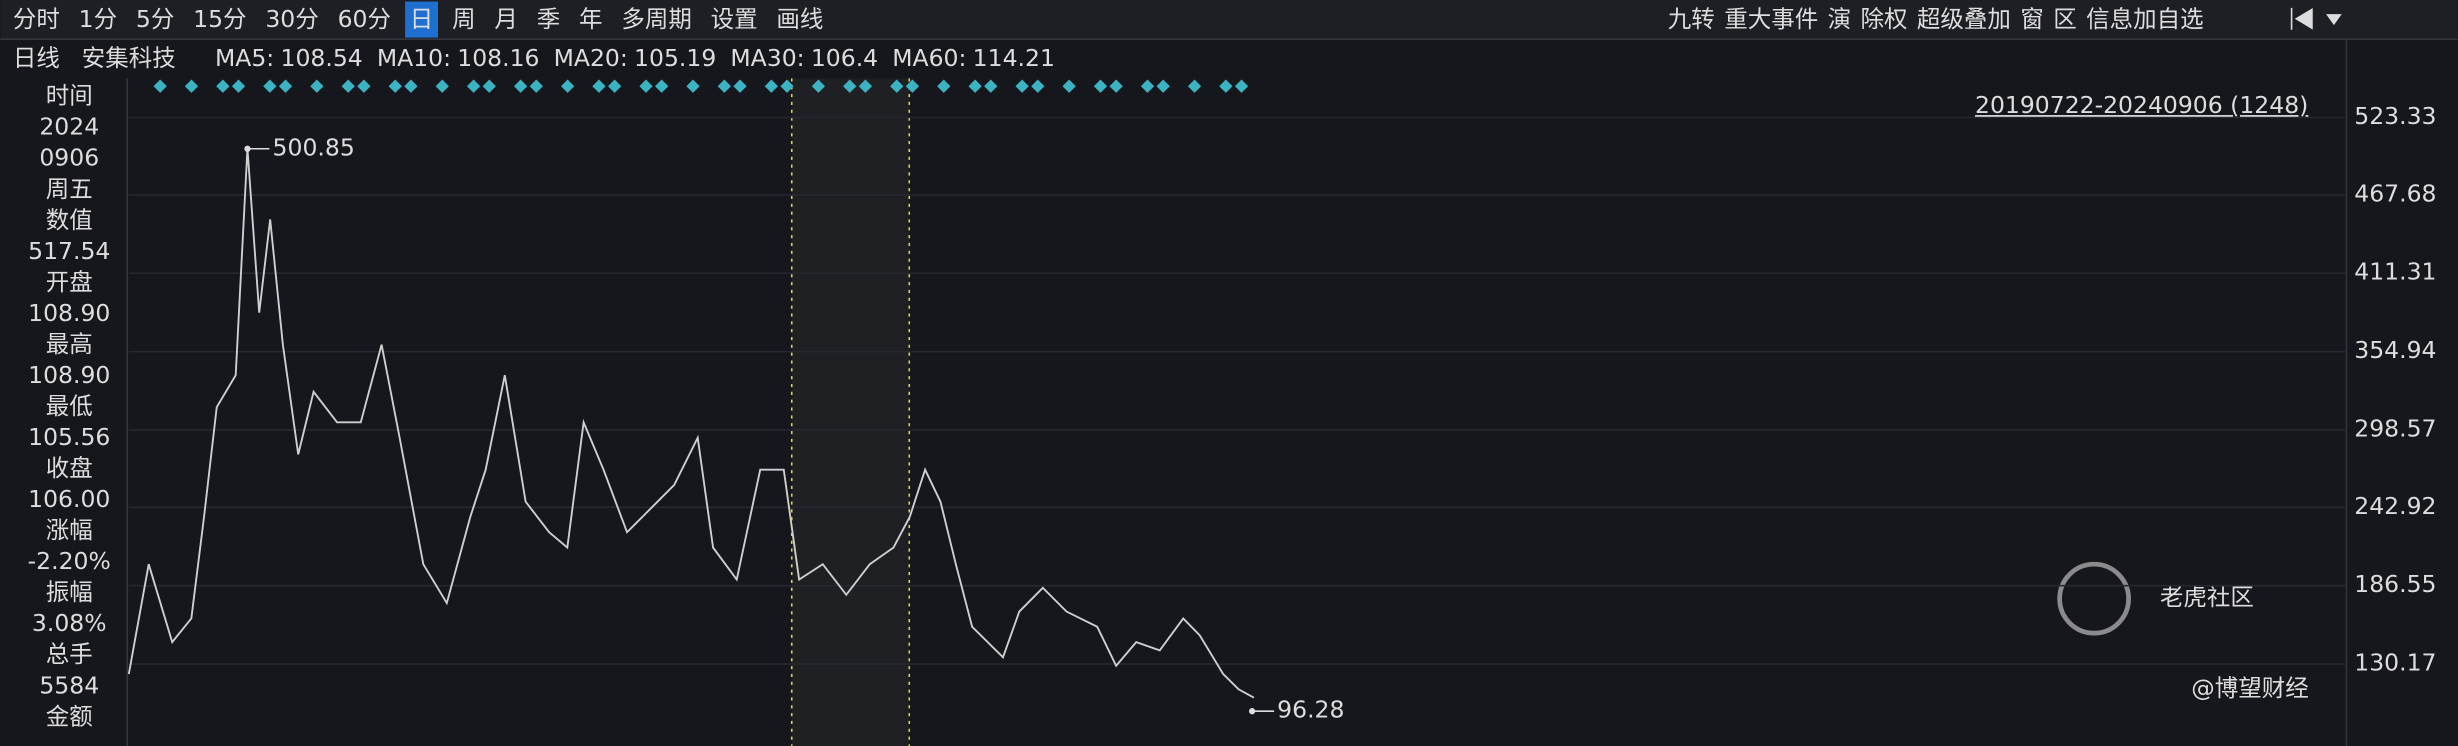  What do you see at coordinates (2395, 350) in the screenshot?
I see `y-tick-label: 354.94` at bounding box center [2395, 350].